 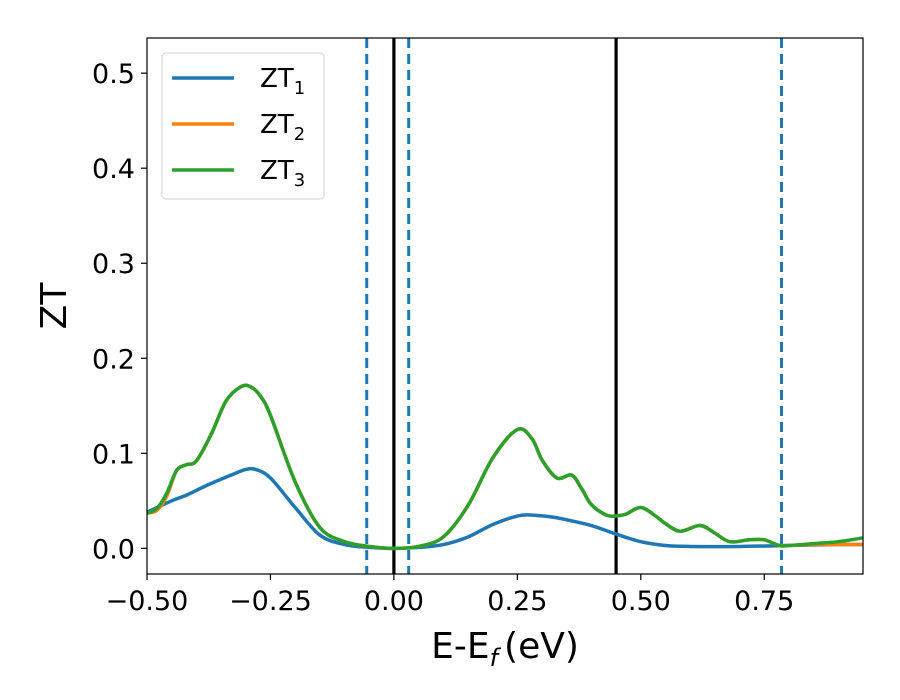 What do you see at coordinates (54, 306) in the screenshot?
I see `y-axis-label: ZT` at bounding box center [54, 306].